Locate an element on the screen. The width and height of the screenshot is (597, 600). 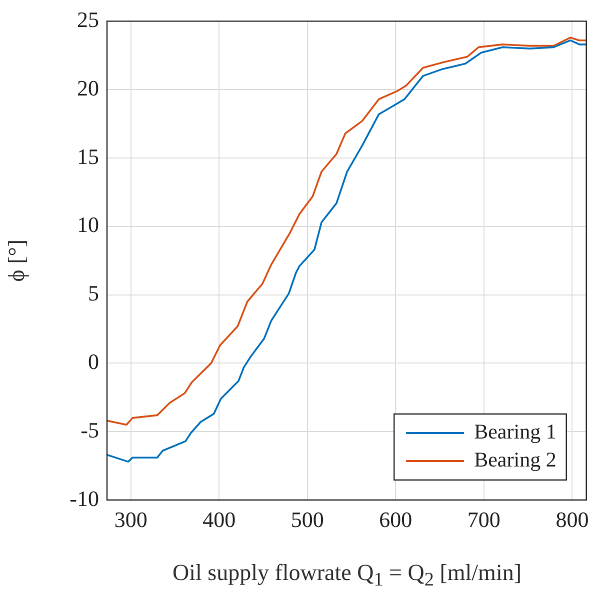
x-tick-label: 700 is located at coordinates (483, 519).